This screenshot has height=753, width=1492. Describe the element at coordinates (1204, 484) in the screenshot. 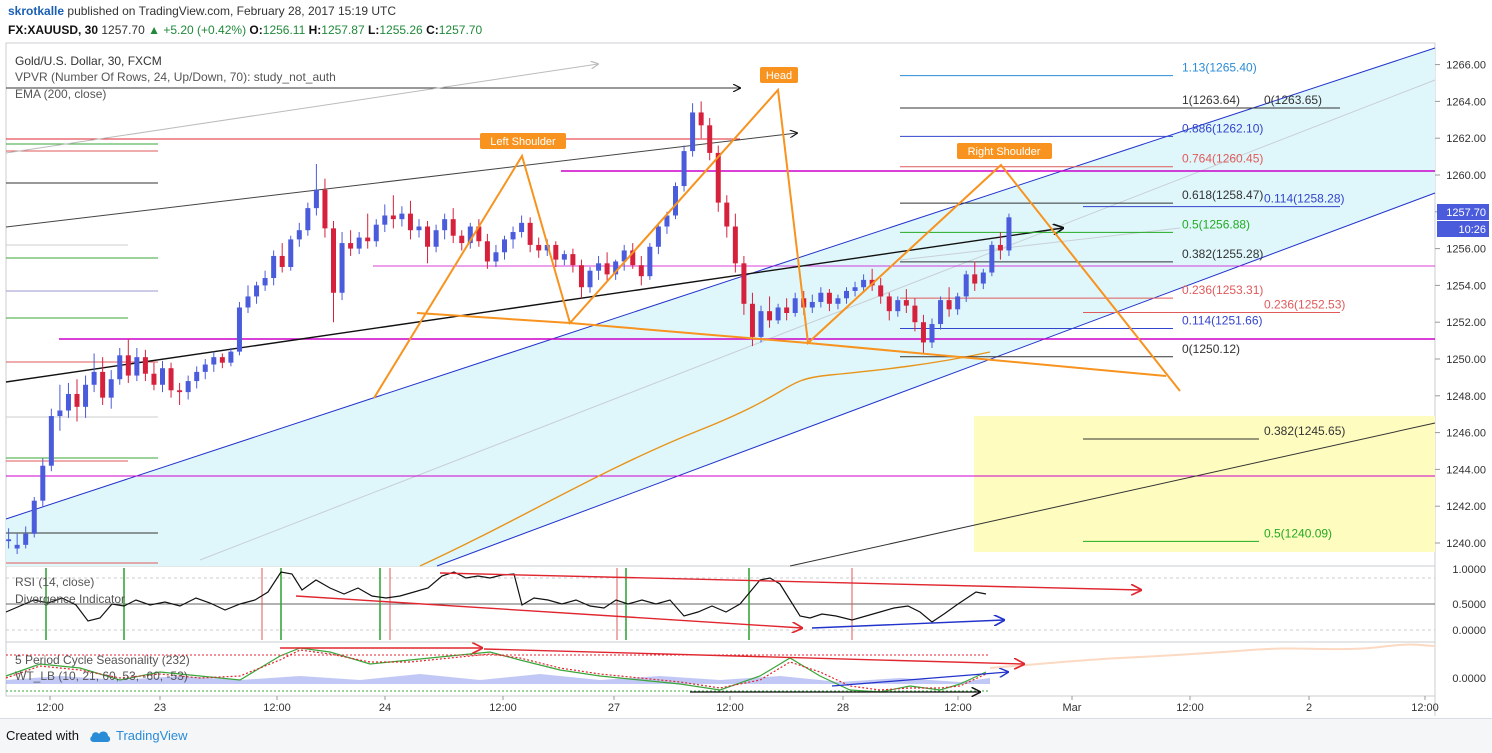

I see `target-box` at that location.